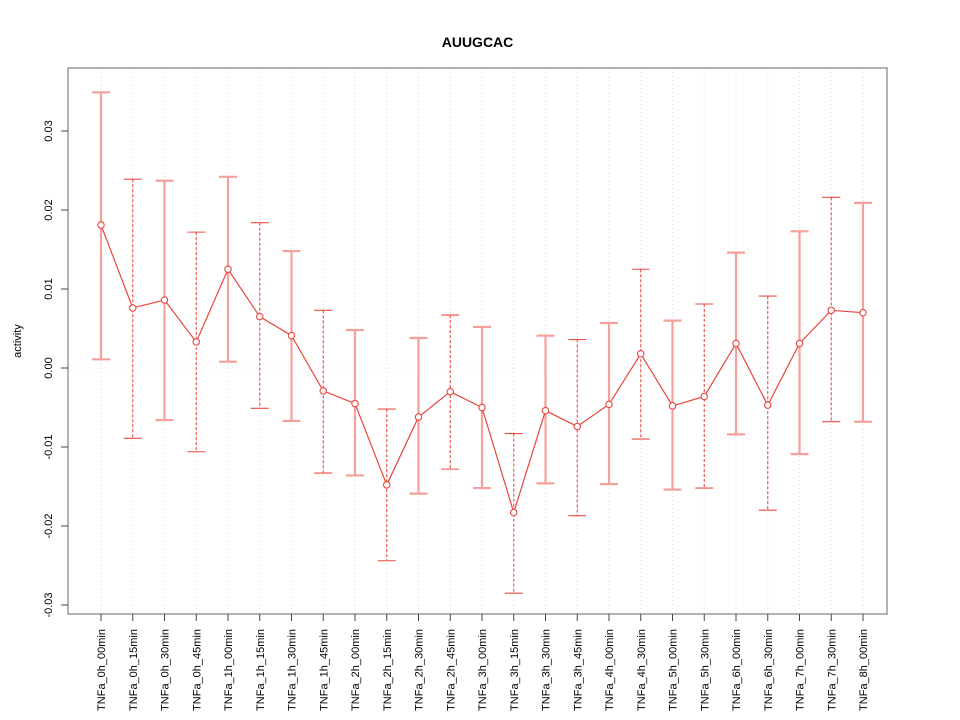 This screenshot has width=960, height=720. I want to click on x-tick-label: TNFa_1h_45min, so click(324, 670).